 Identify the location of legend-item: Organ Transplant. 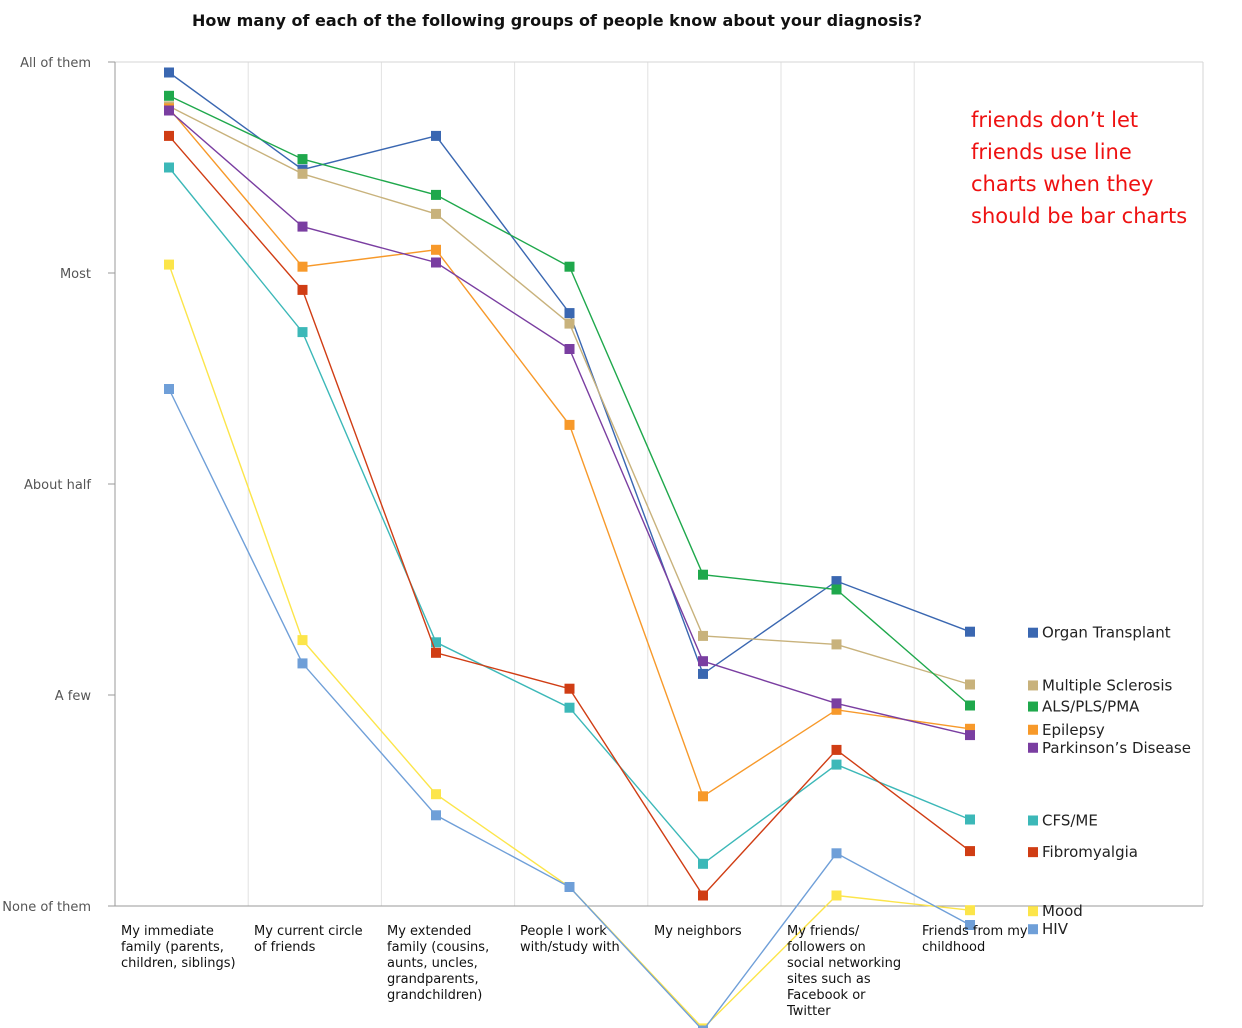
(1099, 633).